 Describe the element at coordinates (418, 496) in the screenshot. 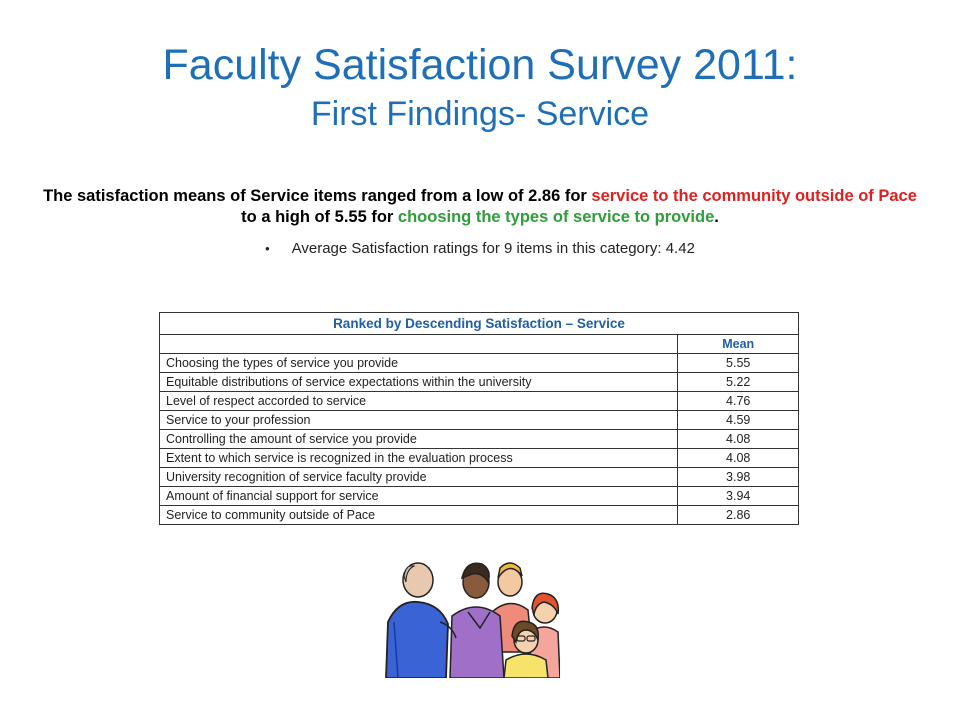

I see `row-item-cell: Amount of financial support for service` at that location.